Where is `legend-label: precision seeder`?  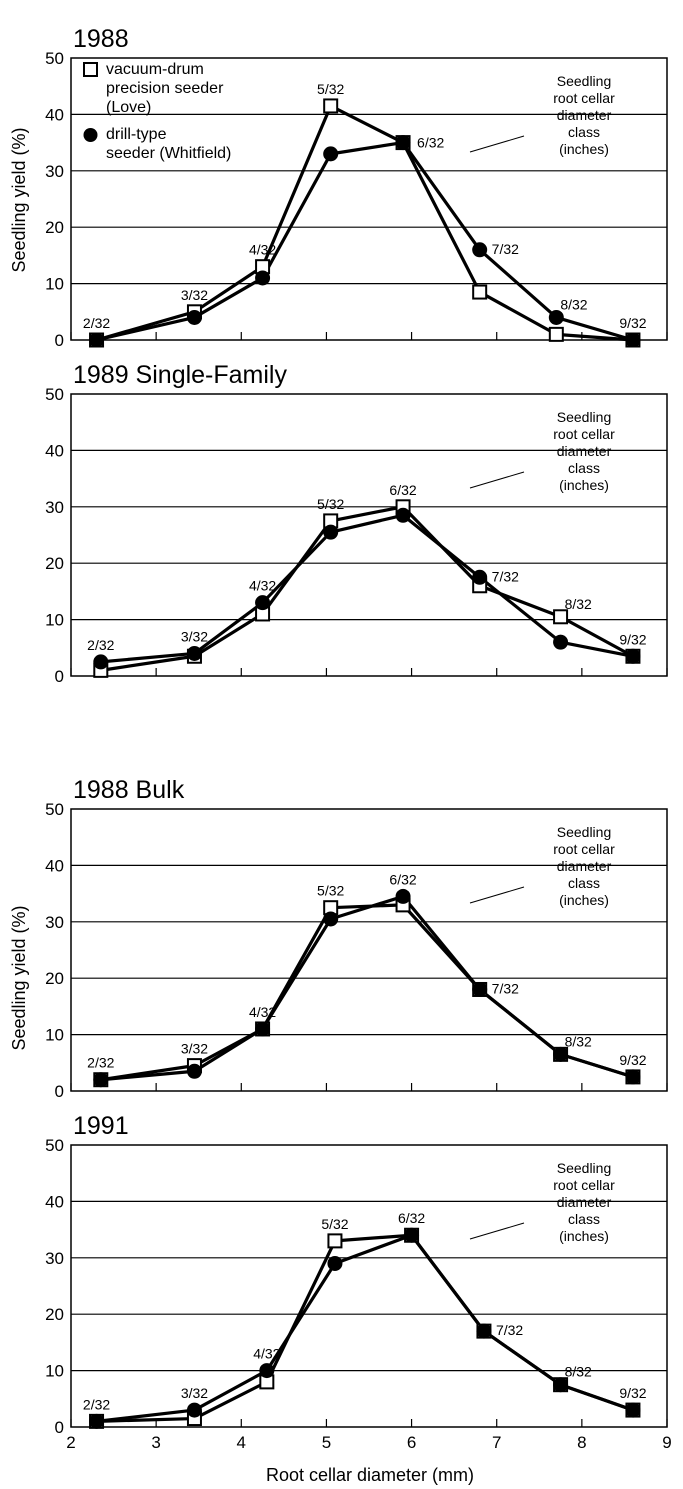
legend-label: precision seeder is located at coordinates (165, 88).